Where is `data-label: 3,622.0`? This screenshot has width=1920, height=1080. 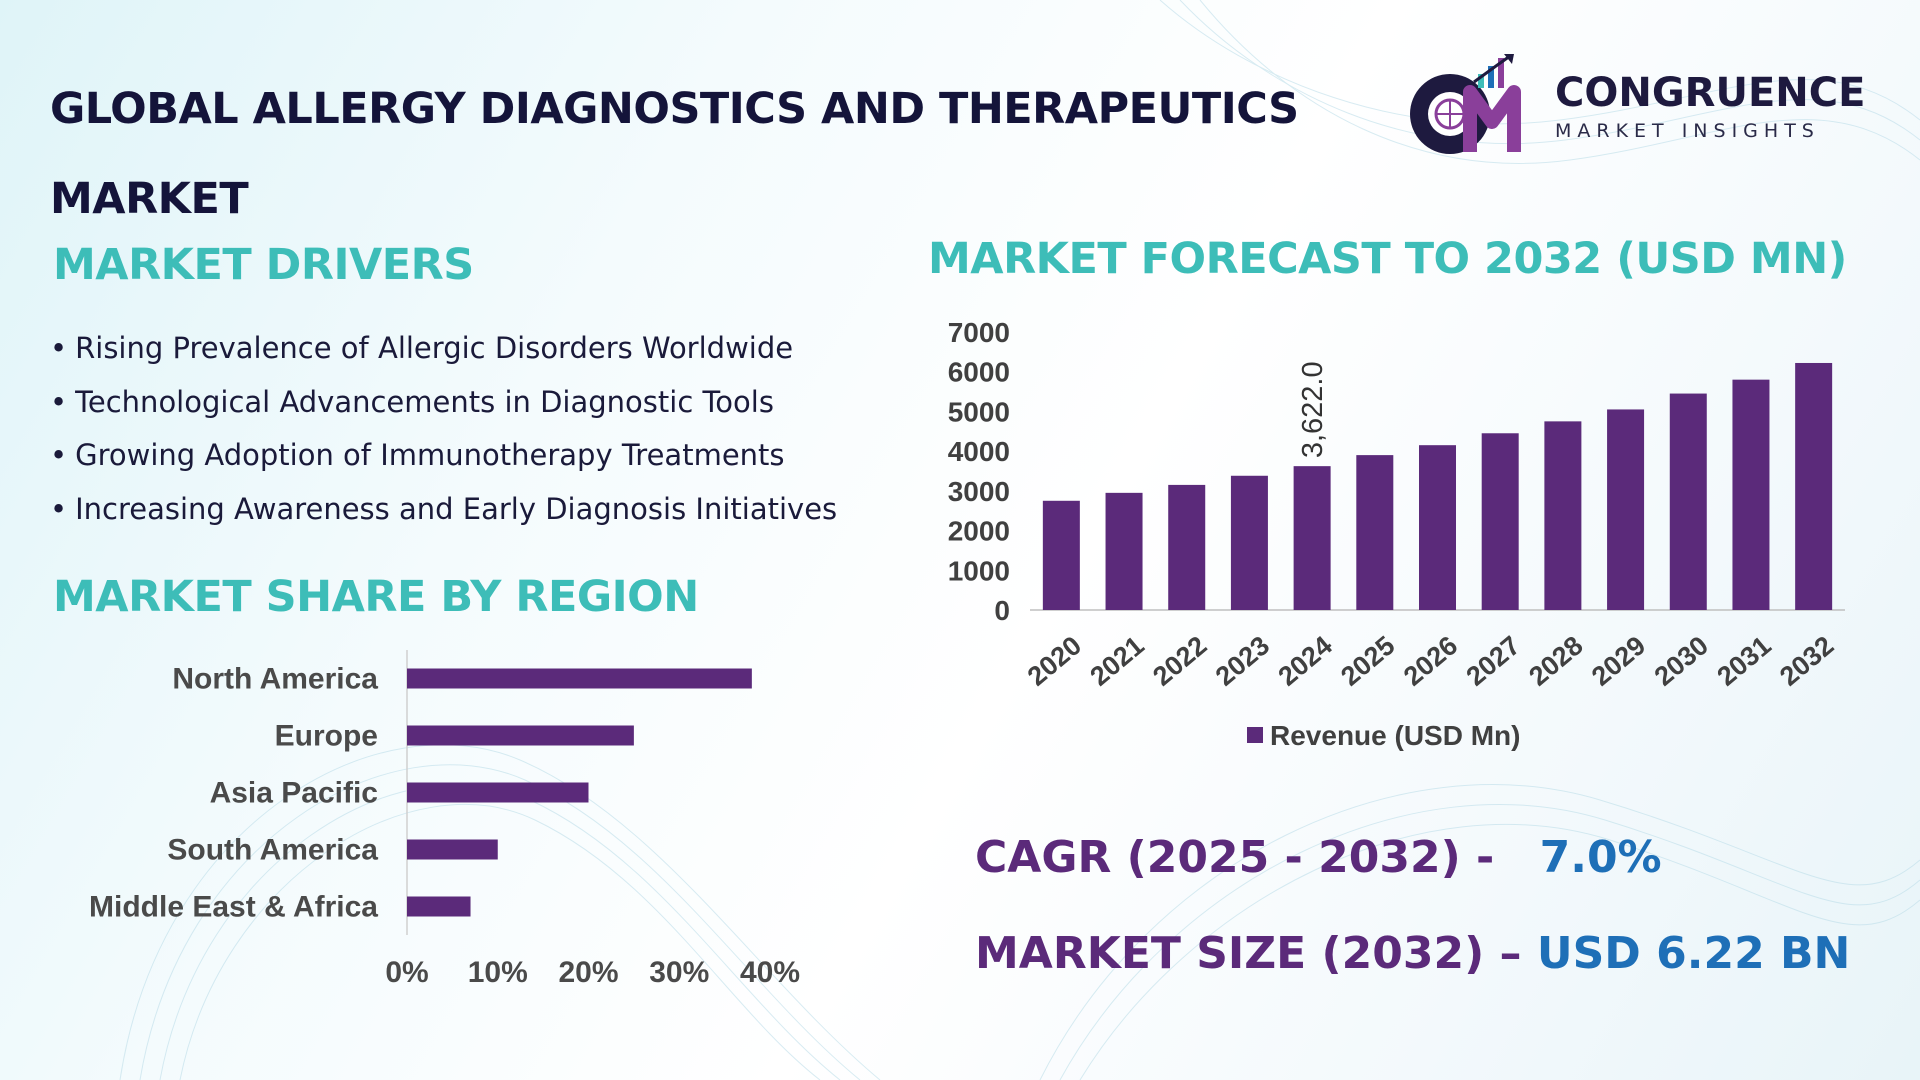
data-label: 3,622.0 is located at coordinates (1313, 409).